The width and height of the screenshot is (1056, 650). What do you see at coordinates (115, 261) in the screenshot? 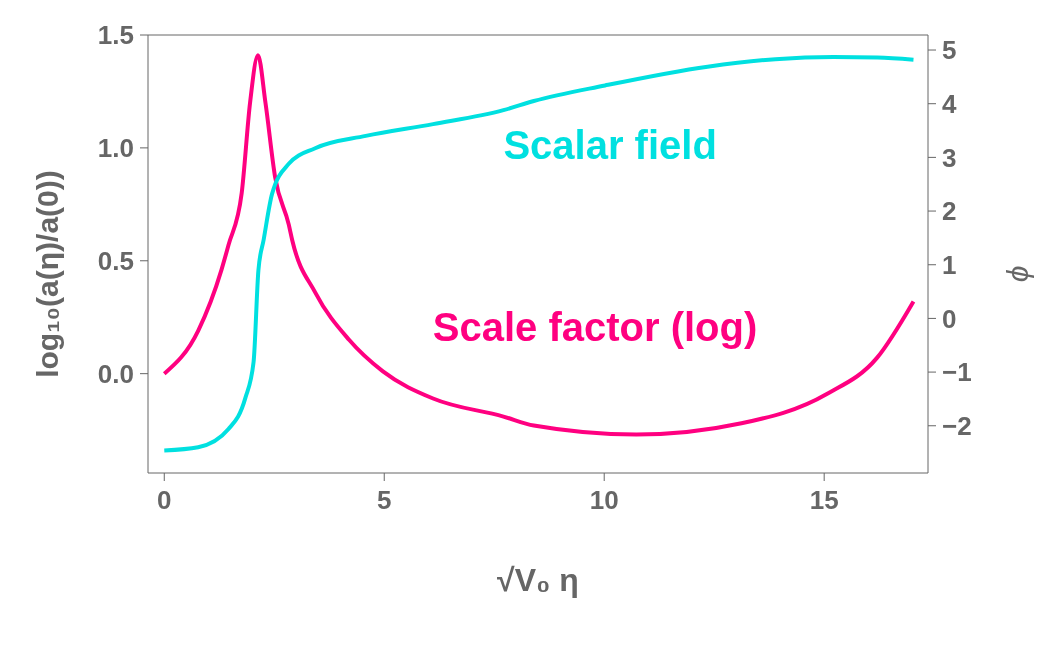
I see `y-tick-label: 0.5` at bounding box center [115, 261].